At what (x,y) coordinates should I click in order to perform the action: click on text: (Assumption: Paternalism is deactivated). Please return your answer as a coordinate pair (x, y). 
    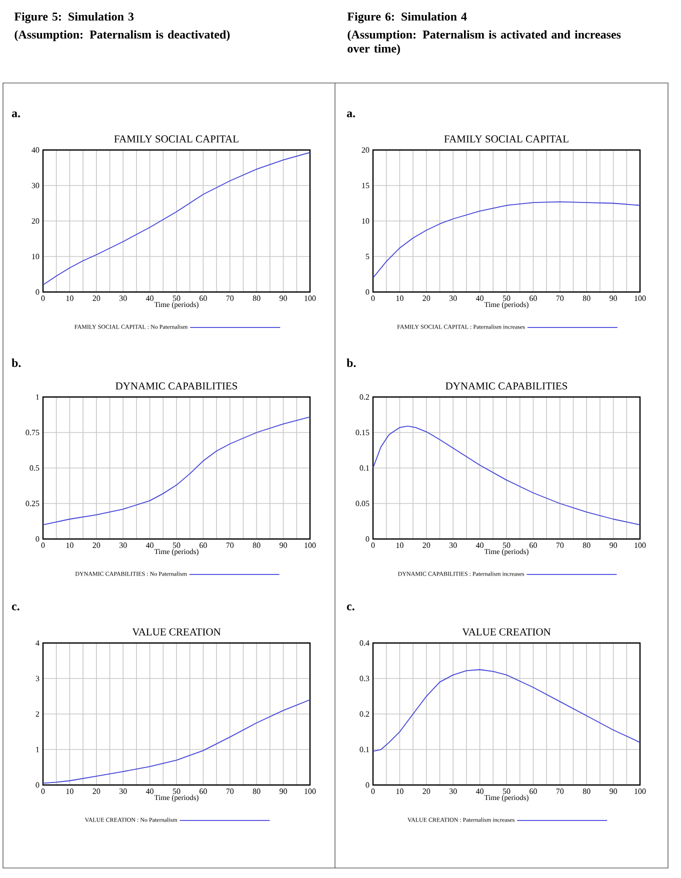
    Looking at the image, I should click on (122, 36).